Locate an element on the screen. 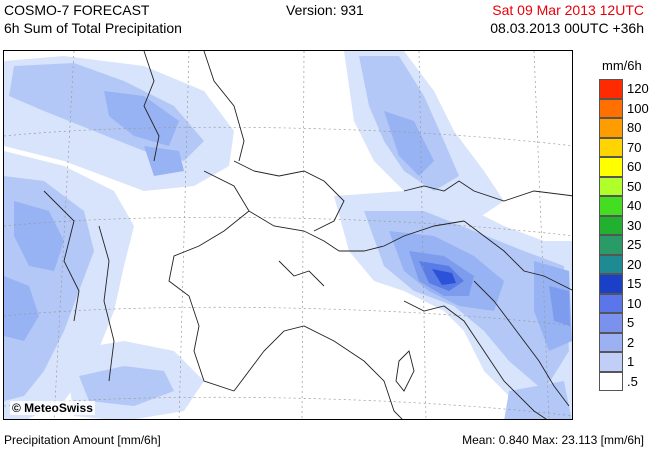  legend-label: 20 is located at coordinates (634, 264).